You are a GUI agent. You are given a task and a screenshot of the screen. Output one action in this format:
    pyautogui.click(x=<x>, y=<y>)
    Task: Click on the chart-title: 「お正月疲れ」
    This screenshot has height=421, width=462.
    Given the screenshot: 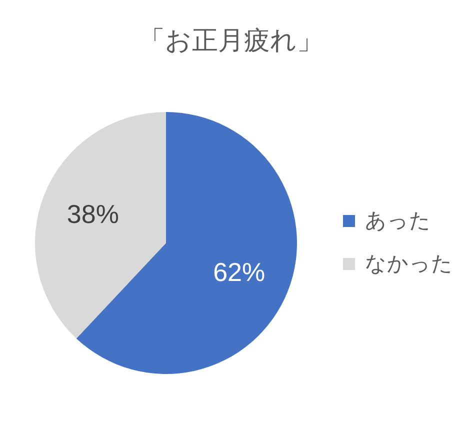 What is the action you would take?
    pyautogui.click(x=231, y=40)
    